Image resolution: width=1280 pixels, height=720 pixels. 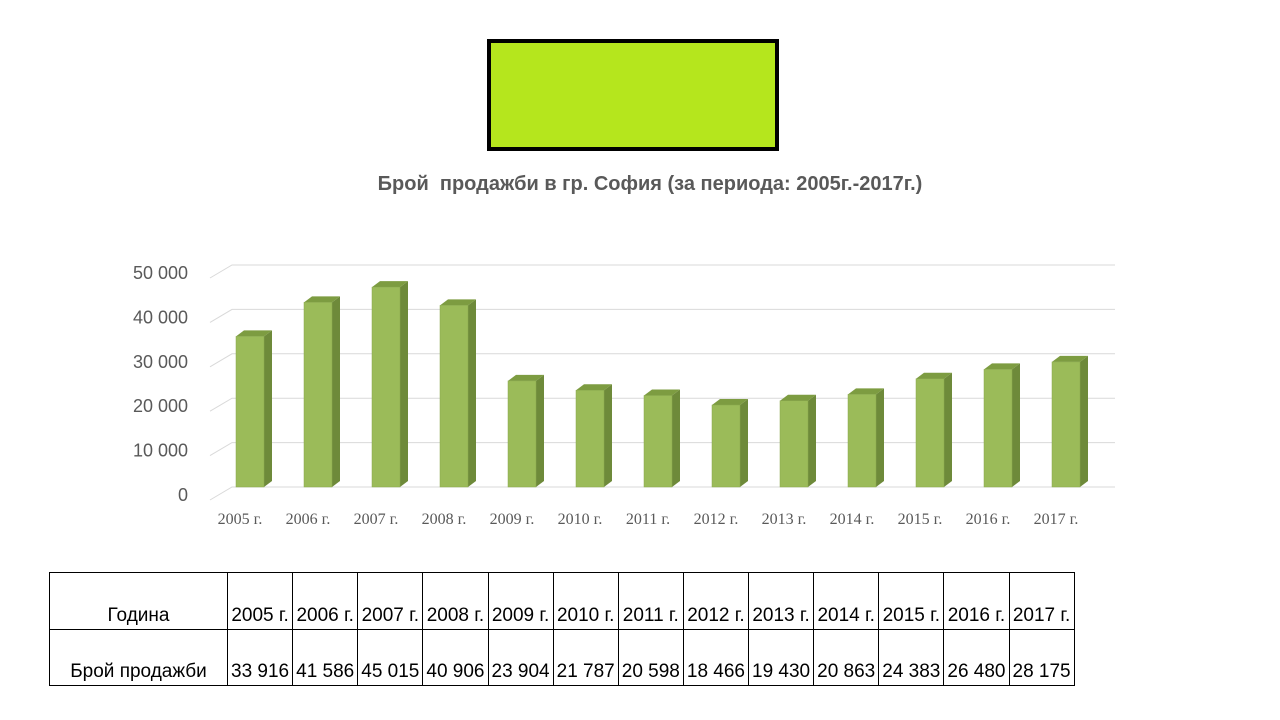 I want to click on table-cell-year: 2006 г., so click(x=325, y=601).